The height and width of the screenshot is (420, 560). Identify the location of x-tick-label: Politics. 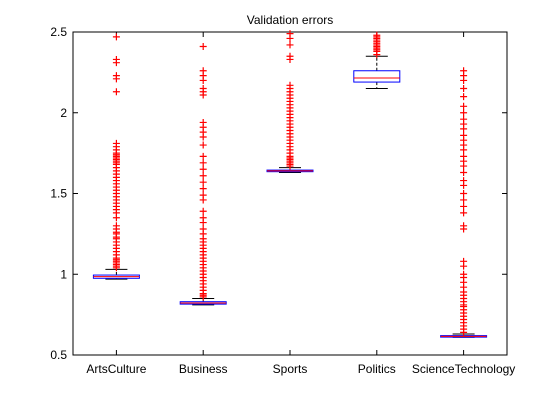
(377, 369).